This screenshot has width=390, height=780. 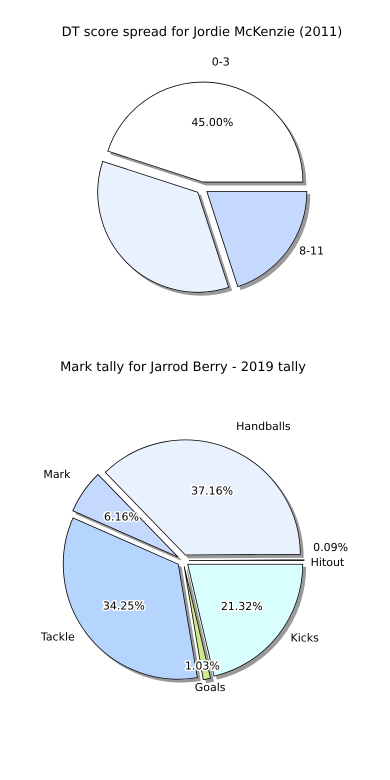 What do you see at coordinates (241, 607) in the screenshot?
I see `data-label: 21.32%` at bounding box center [241, 607].